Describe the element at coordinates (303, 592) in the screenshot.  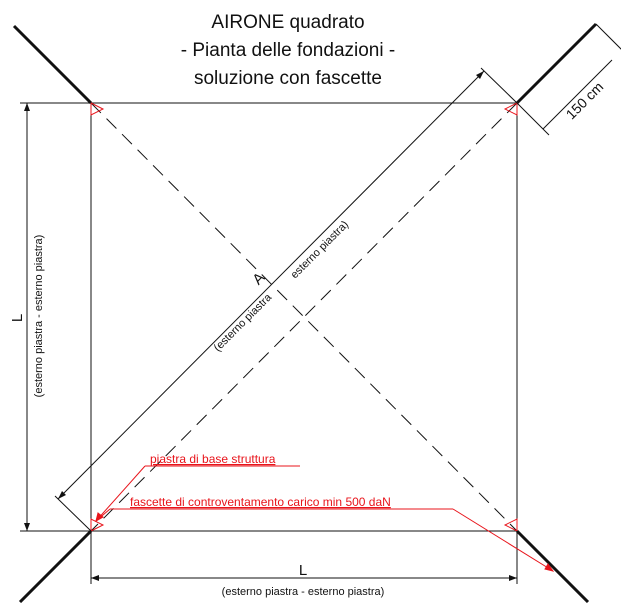
I see `dimension-bottom-note: (esterno piastra - esterno piastra)` at that location.